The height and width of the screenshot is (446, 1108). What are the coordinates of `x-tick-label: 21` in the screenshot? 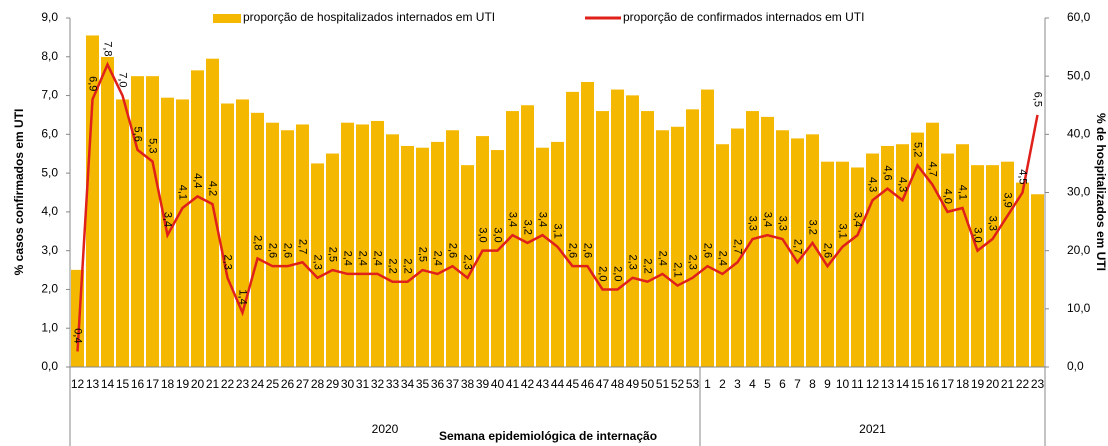 It's located at (1008, 384).